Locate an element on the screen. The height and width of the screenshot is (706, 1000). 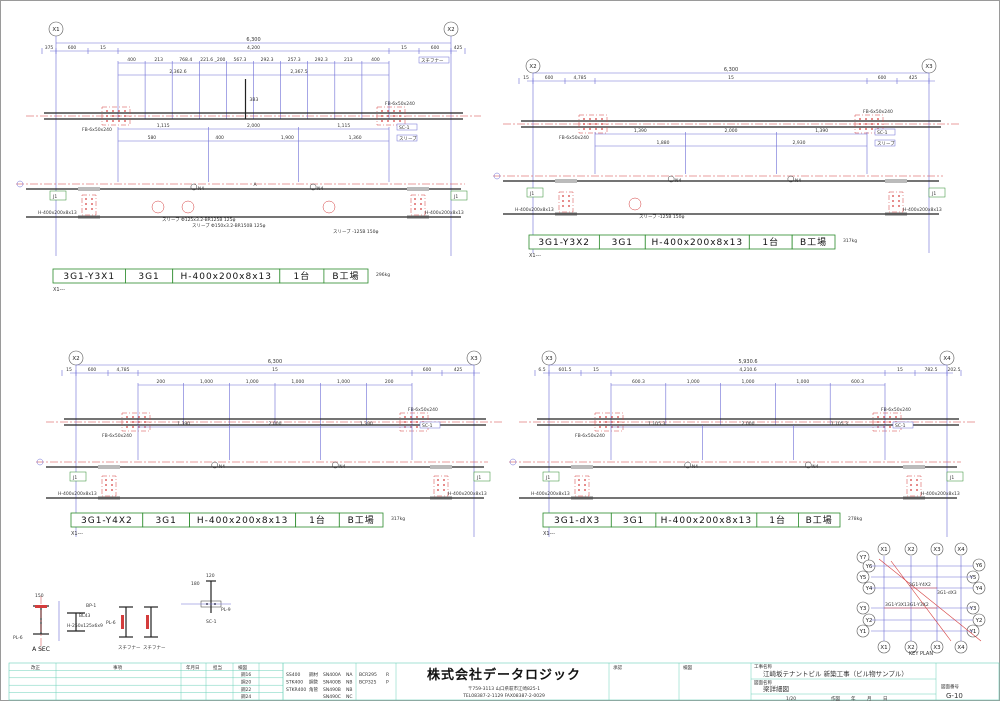
drawn: 作図 is located at coordinates (835, 698).